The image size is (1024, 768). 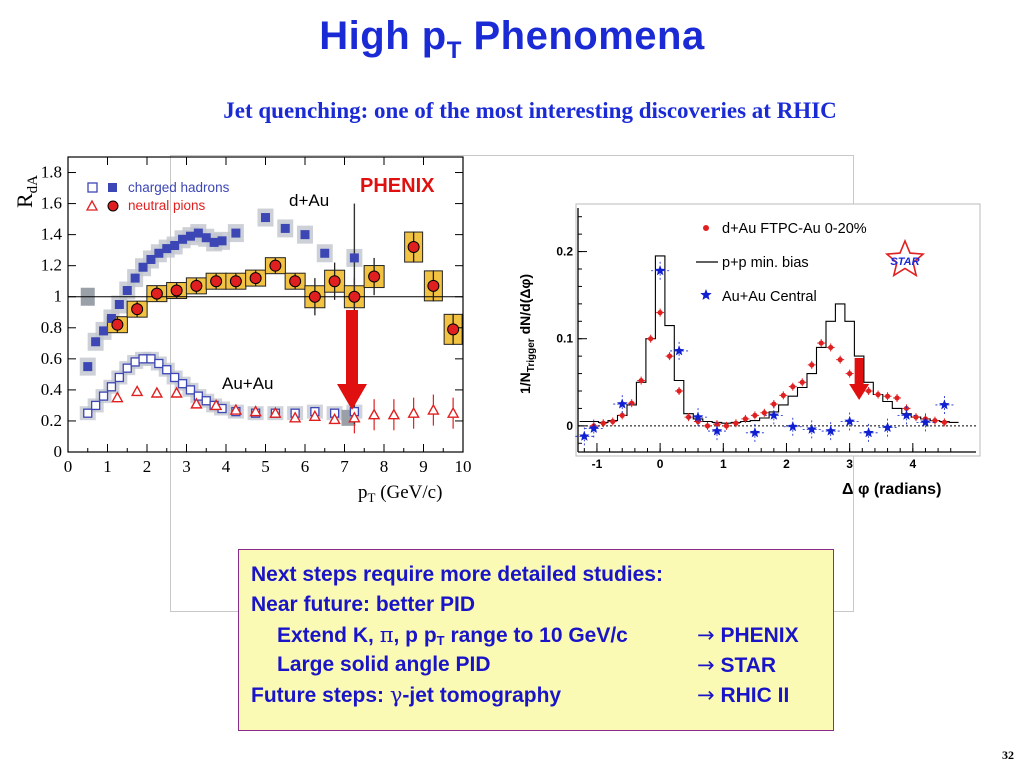 I want to click on y-axis-title: RdA, so click(x=26, y=191).